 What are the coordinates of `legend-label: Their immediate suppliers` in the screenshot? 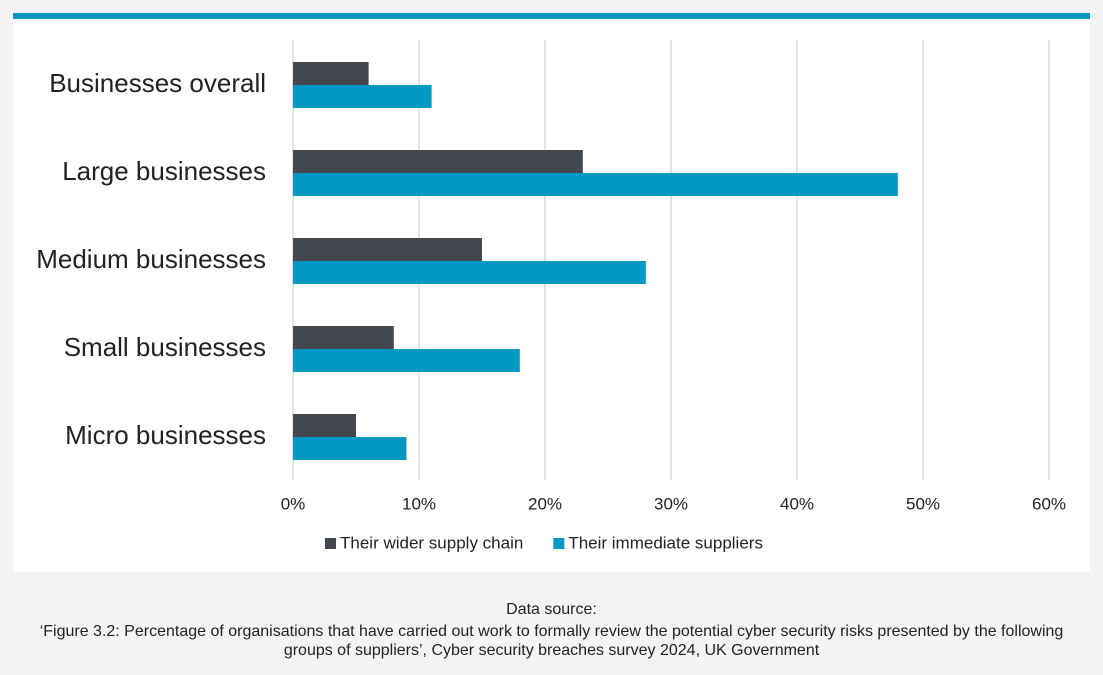 It's located at (665, 542).